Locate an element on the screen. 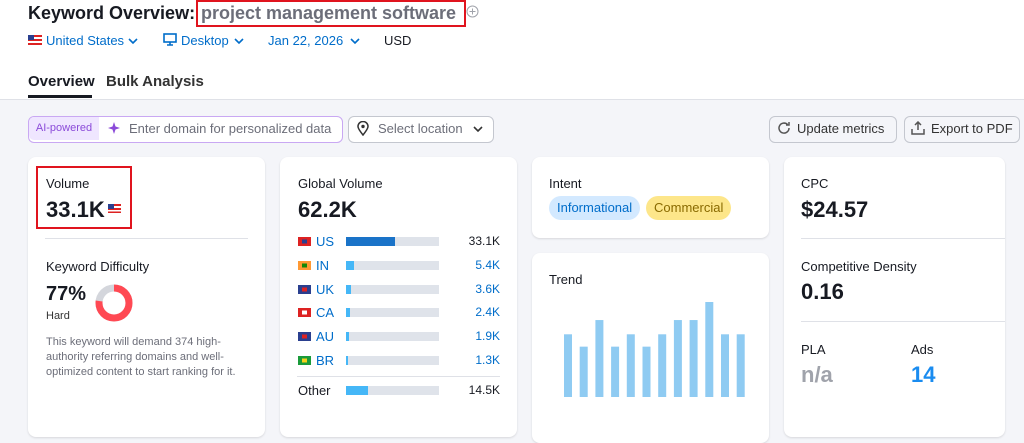 The width and height of the screenshot is (1024, 443). intent-card: Intent Informational Commercial is located at coordinates (650, 197).